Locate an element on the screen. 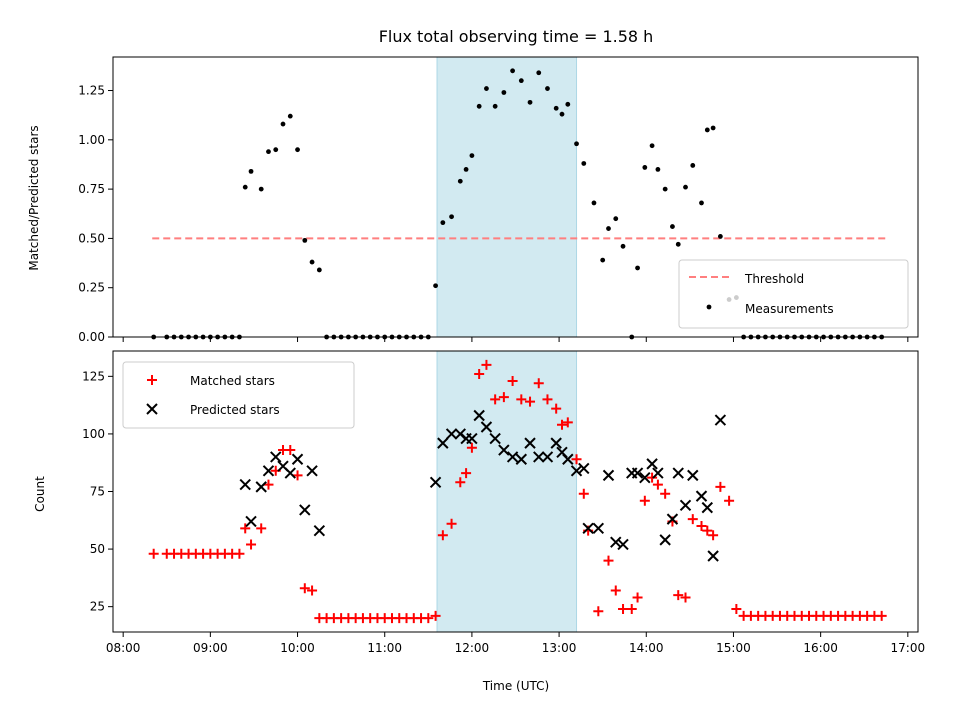 This screenshot has width=960, height=720. bottom-y-tick-label: 125 is located at coordinates (93, 376).